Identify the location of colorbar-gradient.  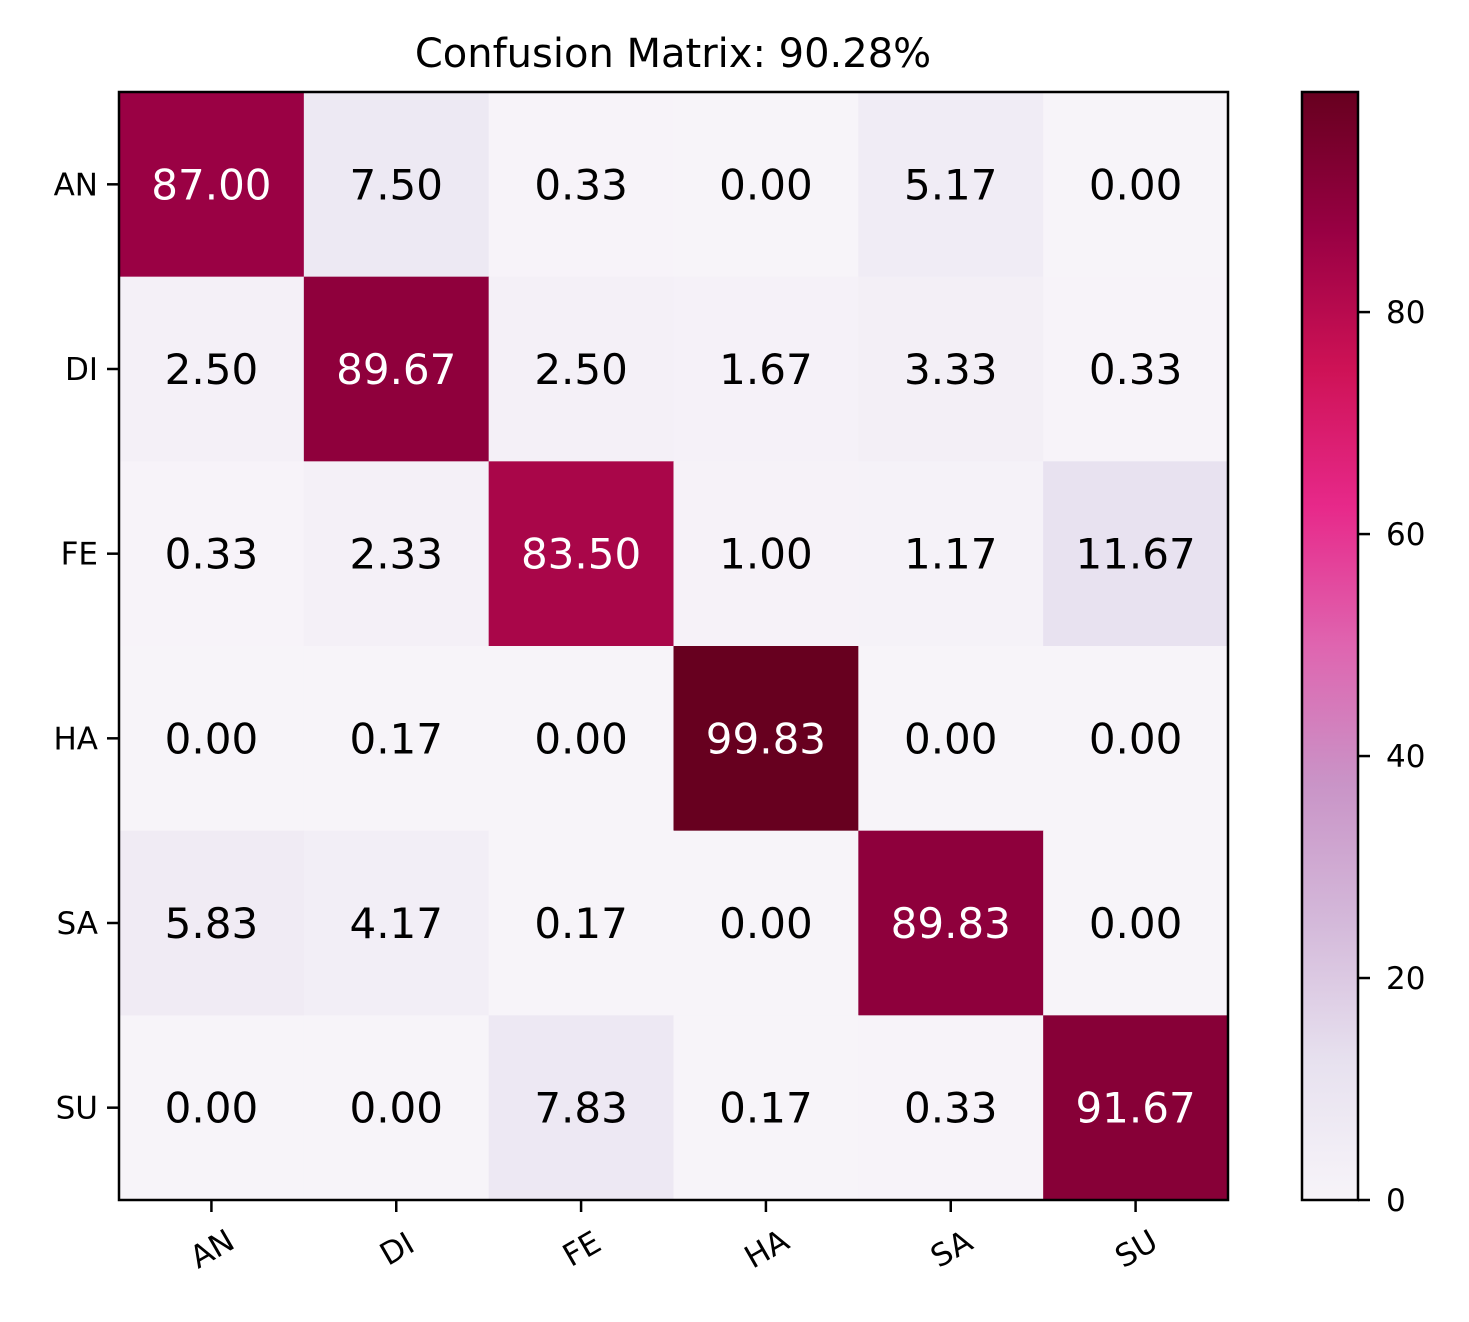
(1330, 646).